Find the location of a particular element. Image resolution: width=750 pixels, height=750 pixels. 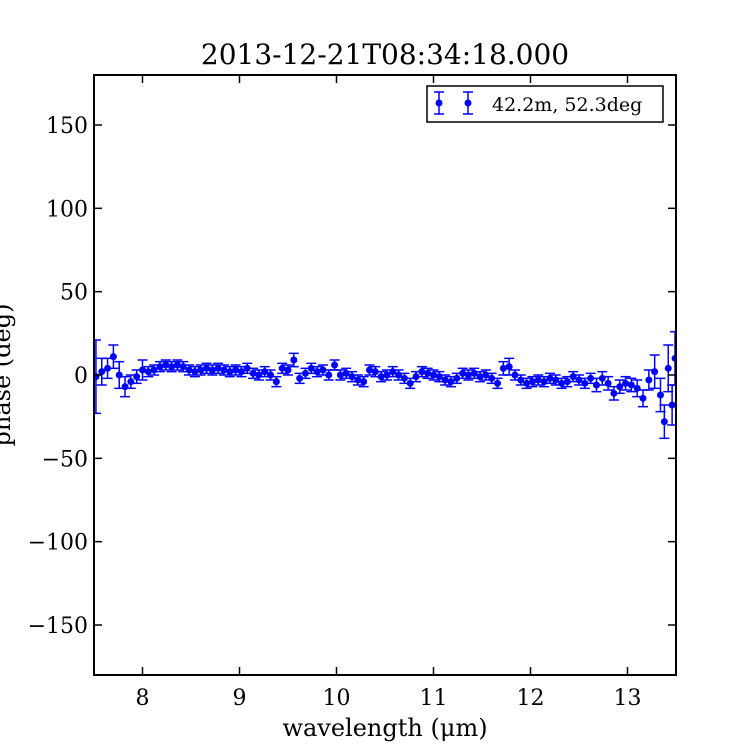

legend-marker is located at coordinates (453, 103).